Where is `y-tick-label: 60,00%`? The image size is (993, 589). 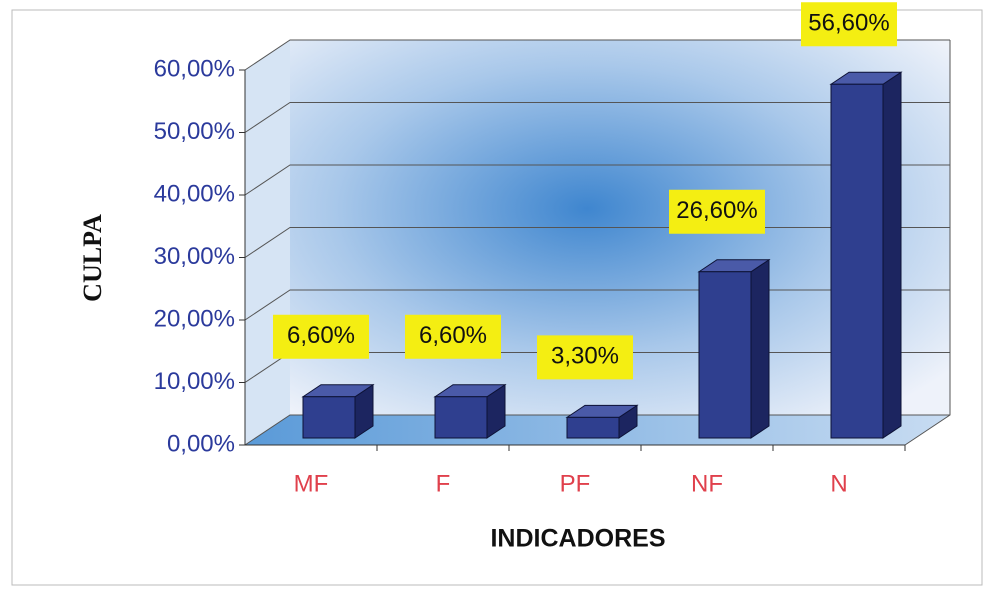 y-tick-label: 60,00% is located at coordinates (194, 68).